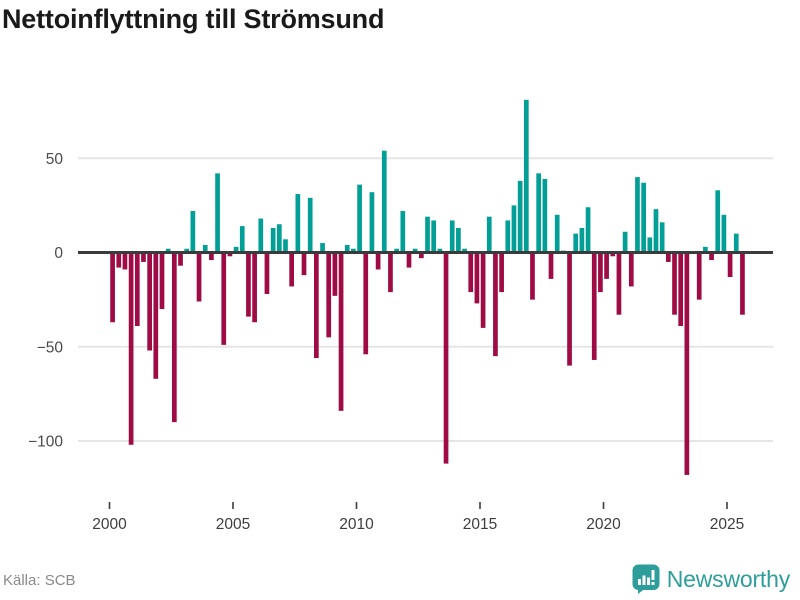 Image resolution: width=800 pixels, height=600 pixels. I want to click on chart-title: Nettoinflyttning till Strömsund, so click(193, 19).